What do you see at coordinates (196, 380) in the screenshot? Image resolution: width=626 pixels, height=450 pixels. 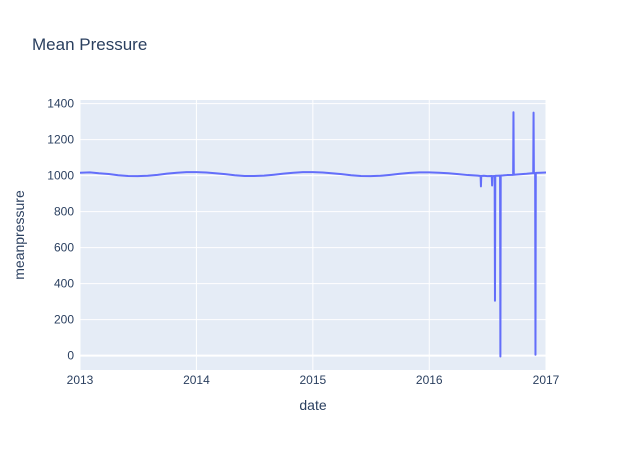 I see `x-tick-label: 2014` at bounding box center [196, 380].